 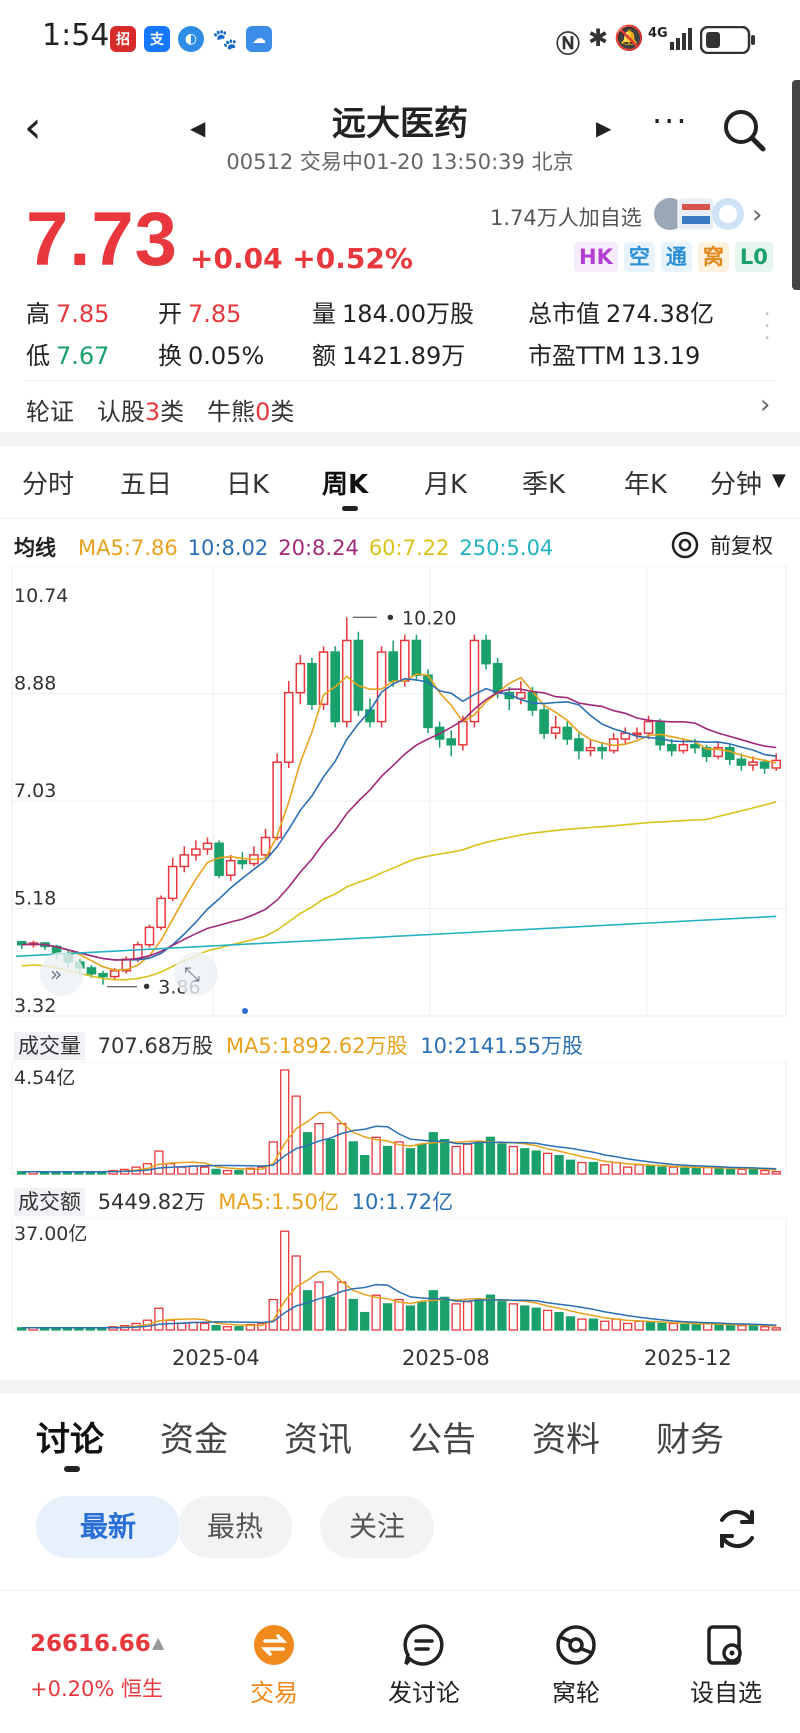 What do you see at coordinates (345, 485) in the screenshot?
I see `period-tab-3: 周K` at bounding box center [345, 485].